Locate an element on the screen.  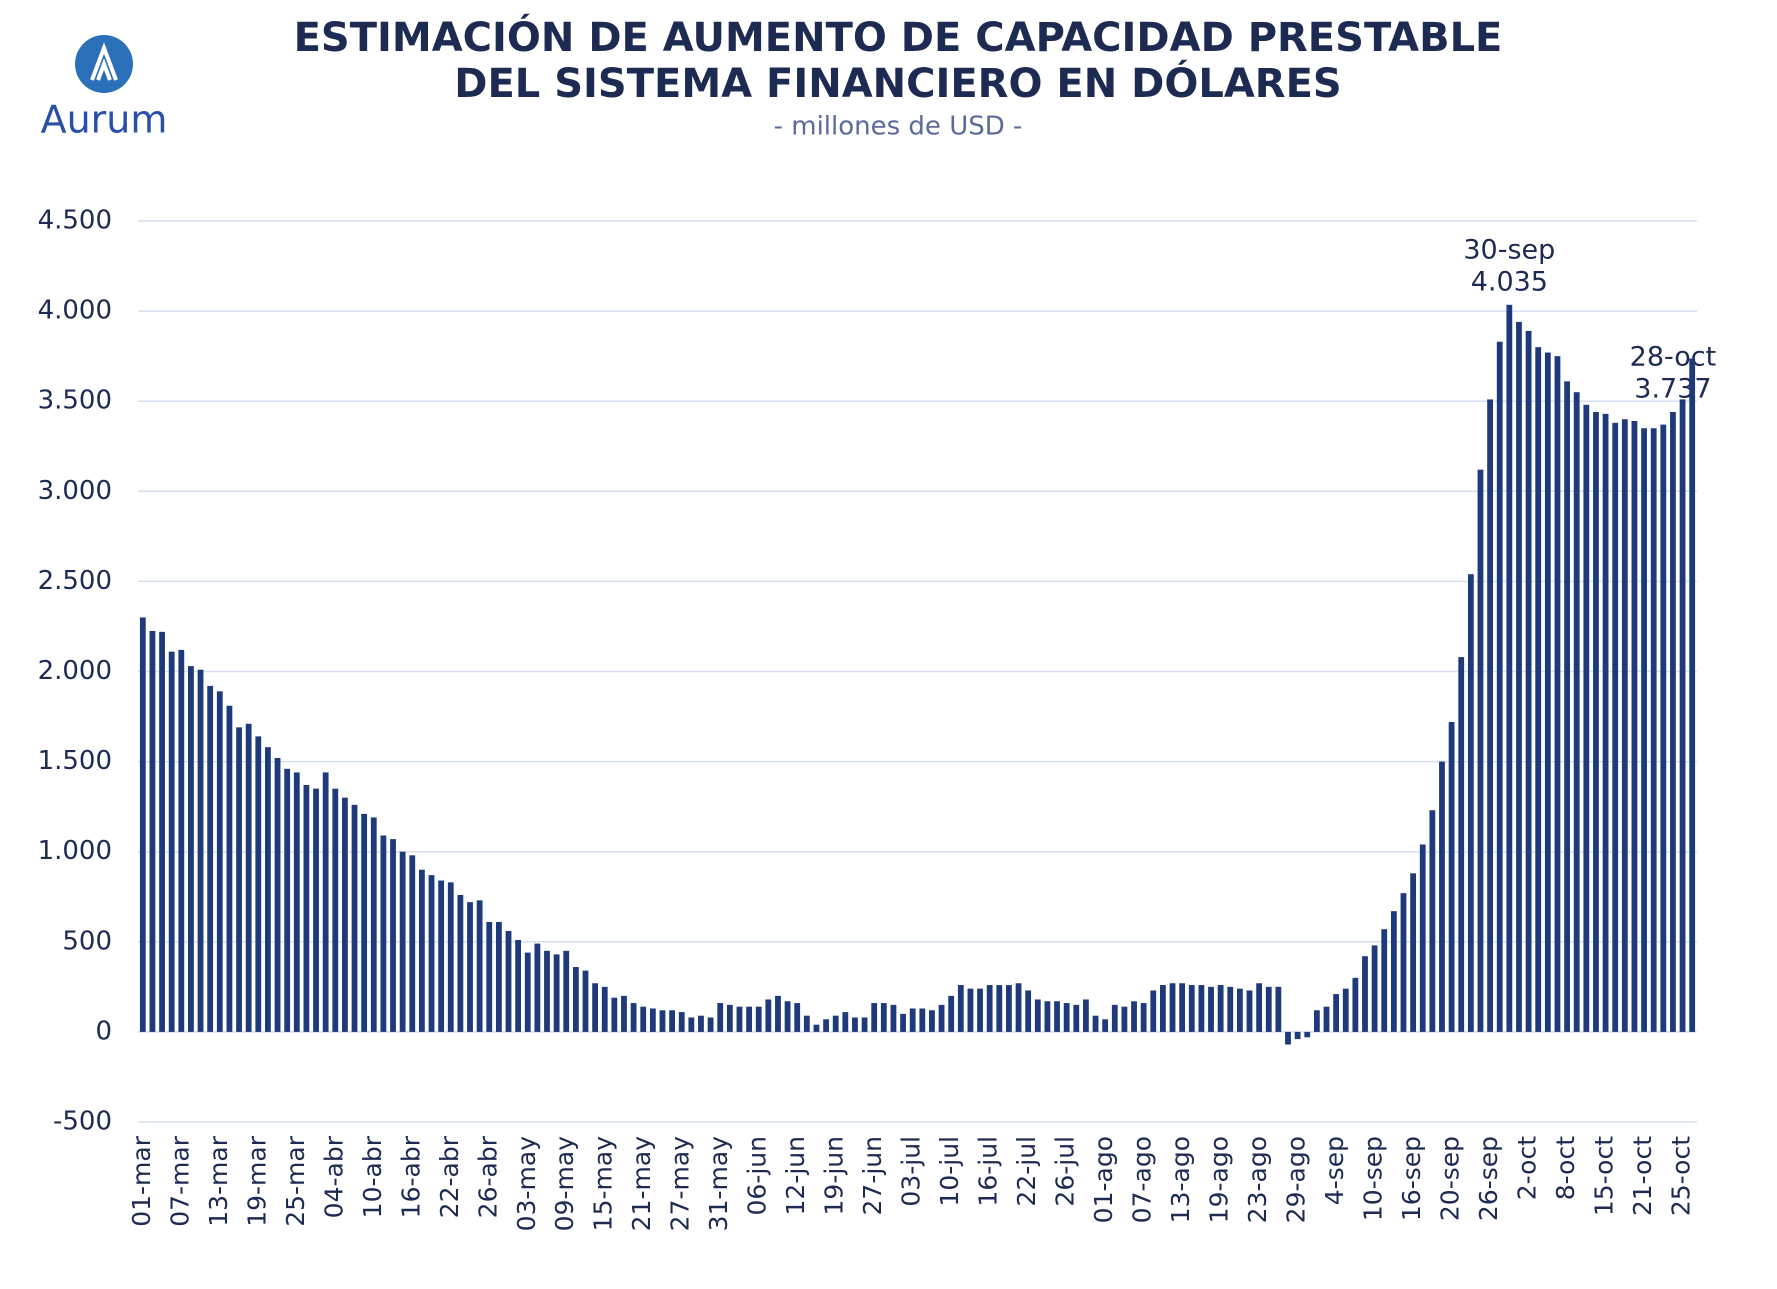
x-tick-label: 10-jul is located at coordinates (949, 1171).